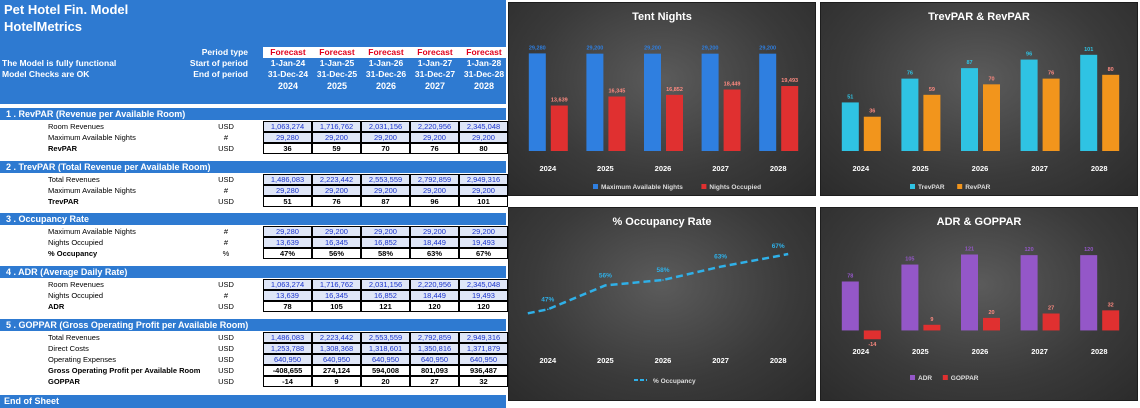 The image size is (1140, 408). What do you see at coordinates (385, 148) in the screenshot?
I see `table-cell: 70` at bounding box center [385, 148].